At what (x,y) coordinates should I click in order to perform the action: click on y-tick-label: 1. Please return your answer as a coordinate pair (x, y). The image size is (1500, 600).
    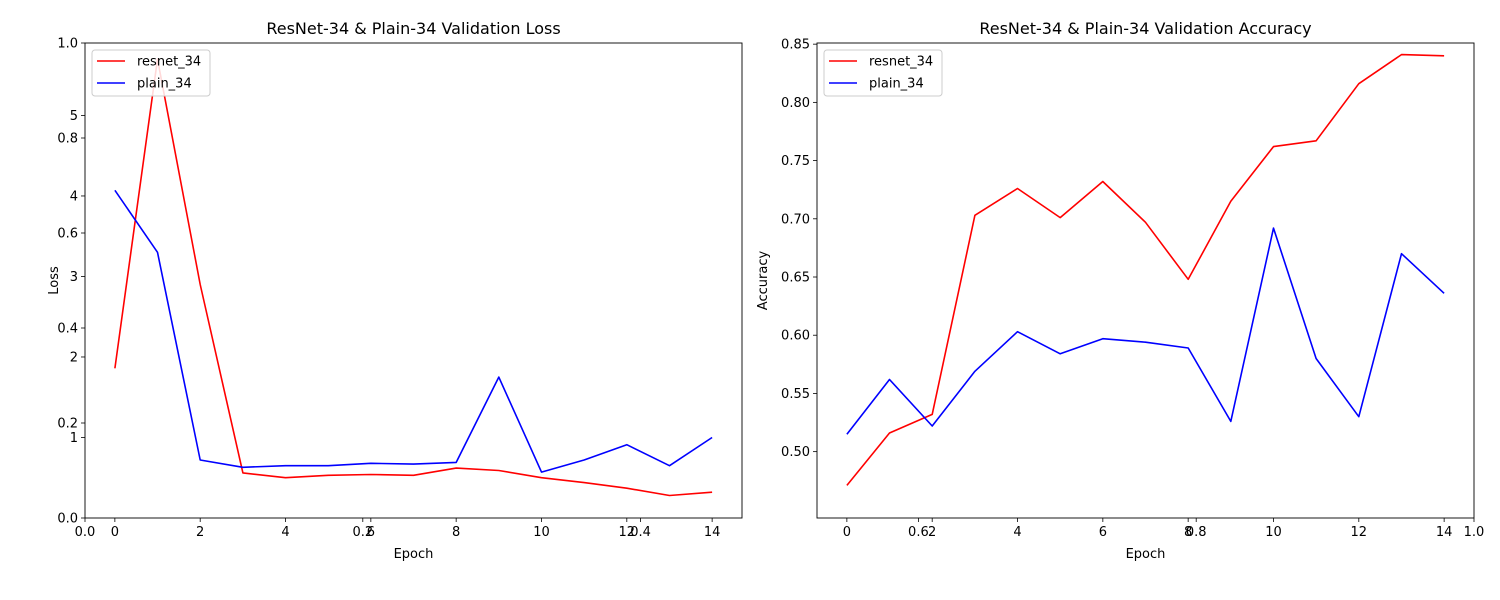
    Looking at the image, I should click on (74, 438).